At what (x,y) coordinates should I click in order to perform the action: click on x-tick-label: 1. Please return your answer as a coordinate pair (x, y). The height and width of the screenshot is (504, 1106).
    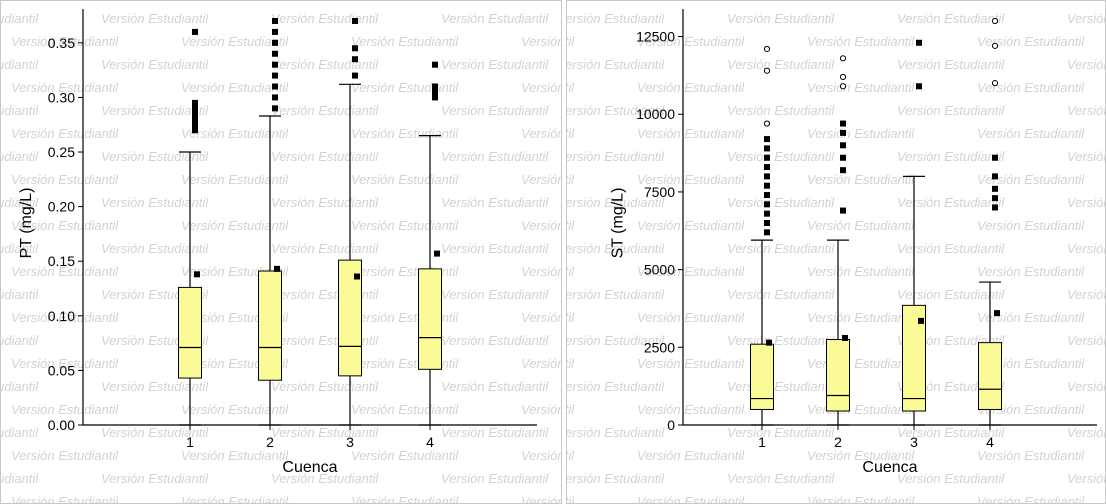
    Looking at the image, I should click on (762, 442).